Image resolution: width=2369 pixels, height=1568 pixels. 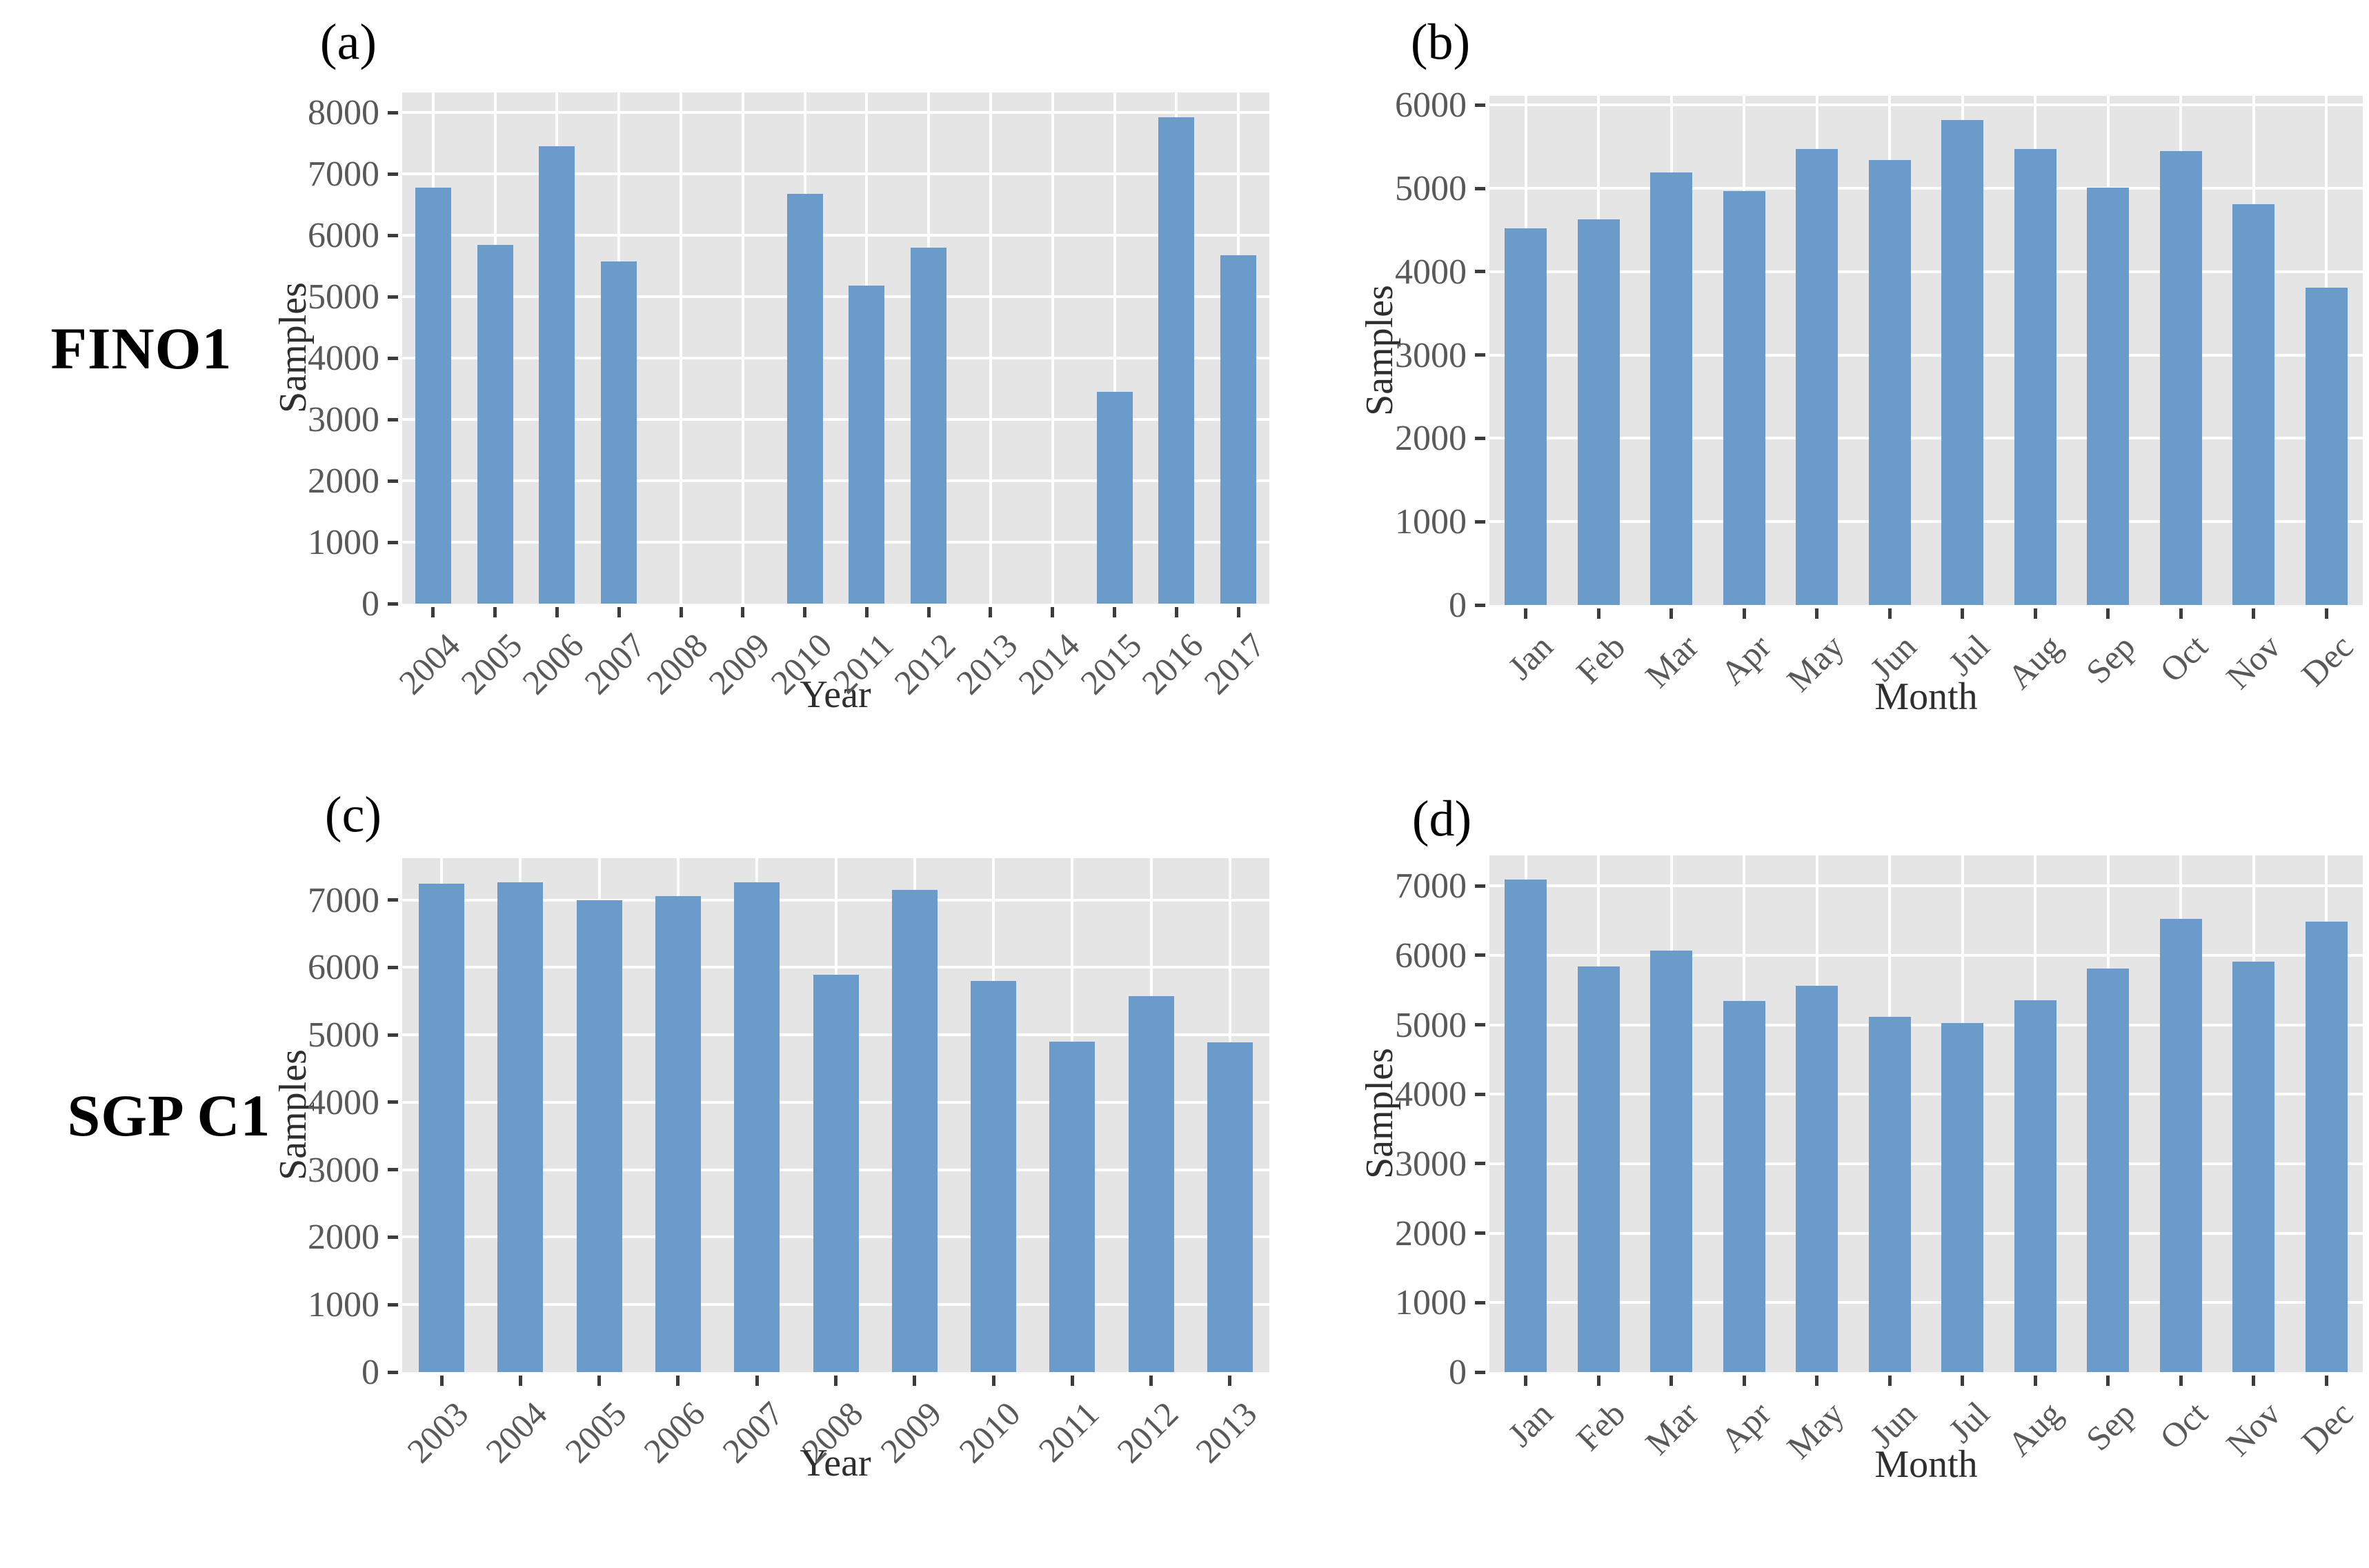 I want to click on bar-Dec, so click(x=2327, y=446).